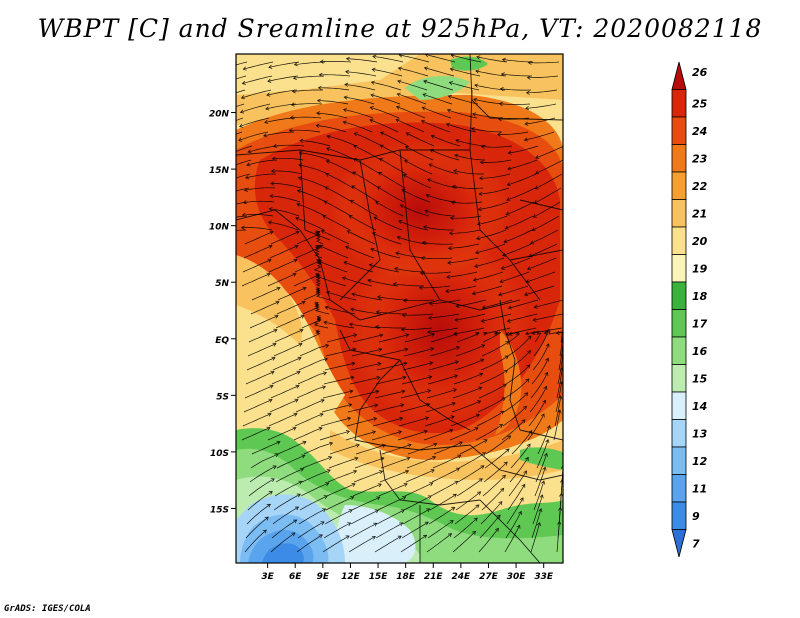  What do you see at coordinates (700, 186) in the screenshot?
I see `legend-label: 22` at bounding box center [700, 186].